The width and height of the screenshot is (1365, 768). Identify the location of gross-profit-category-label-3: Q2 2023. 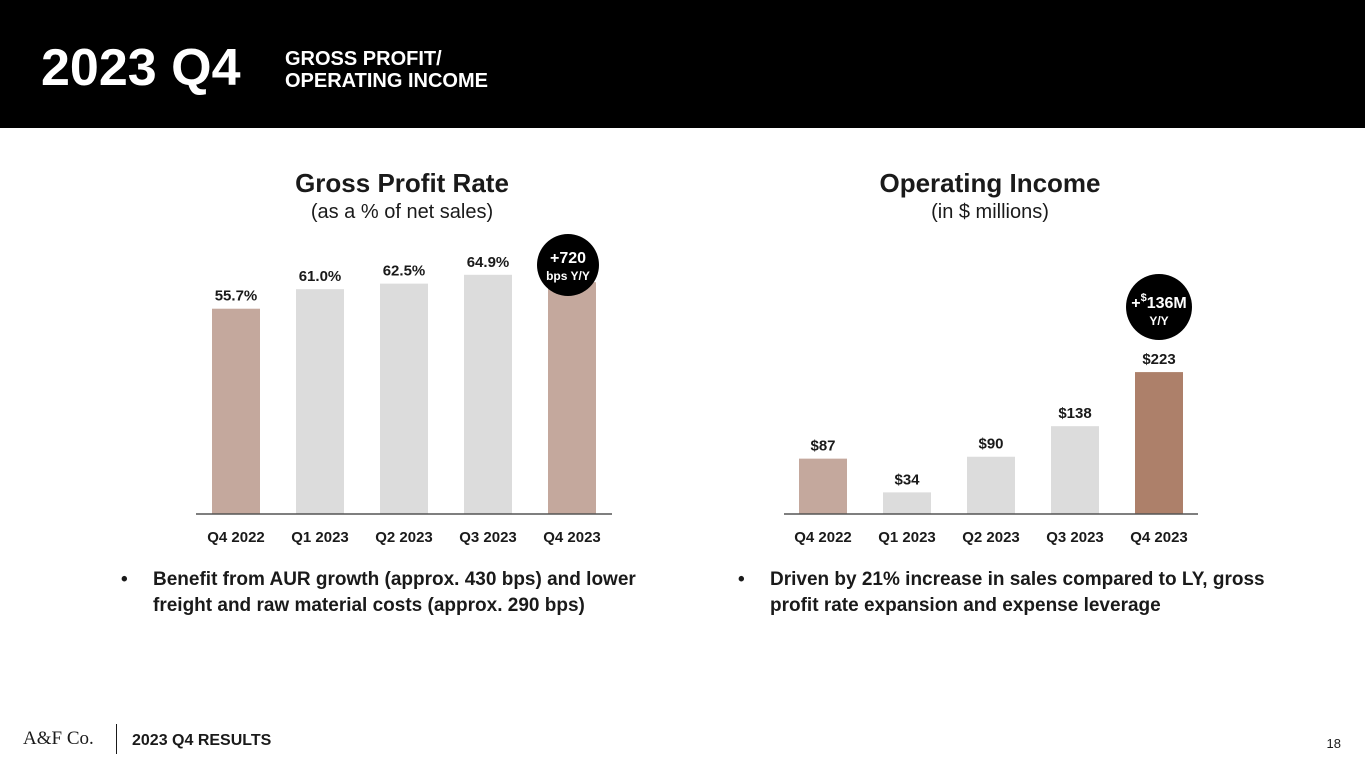
(404, 537).